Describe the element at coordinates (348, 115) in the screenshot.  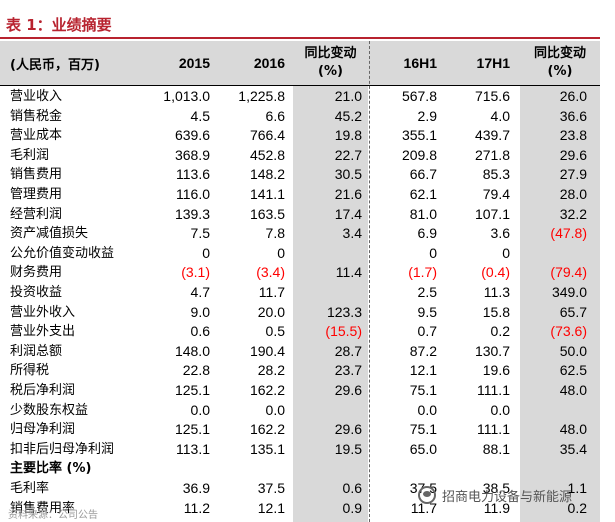
I see `value-yoy-annual: 45.2` at that location.